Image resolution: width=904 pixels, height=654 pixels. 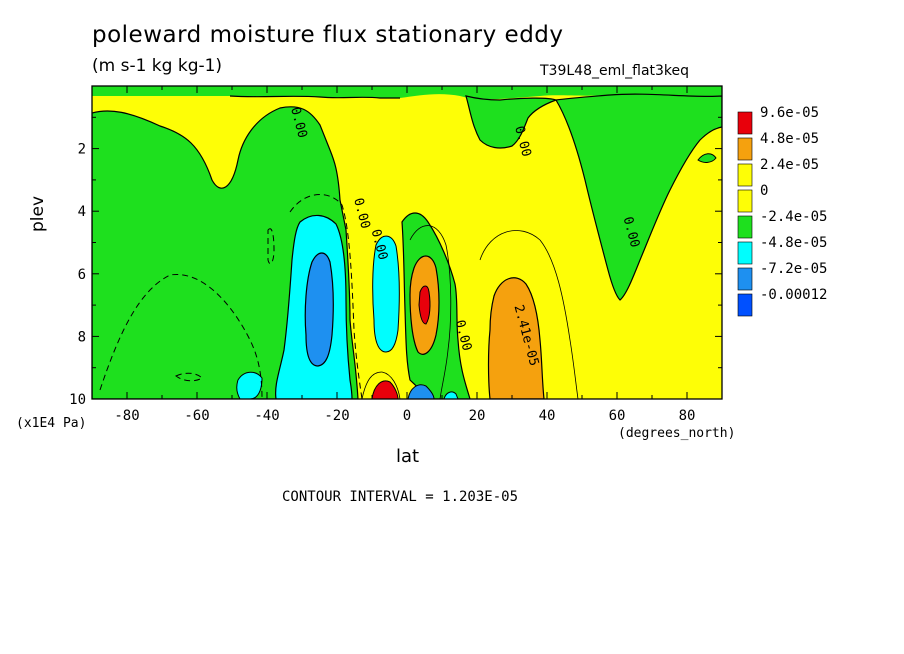 I want to click on x-tick-label: 80, so click(x=687, y=416).